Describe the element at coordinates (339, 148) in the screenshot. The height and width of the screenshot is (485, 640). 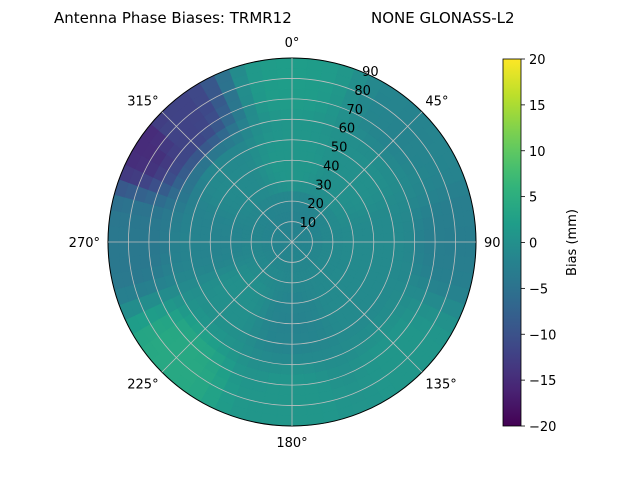
I see `radial-tick-label: 50` at that location.